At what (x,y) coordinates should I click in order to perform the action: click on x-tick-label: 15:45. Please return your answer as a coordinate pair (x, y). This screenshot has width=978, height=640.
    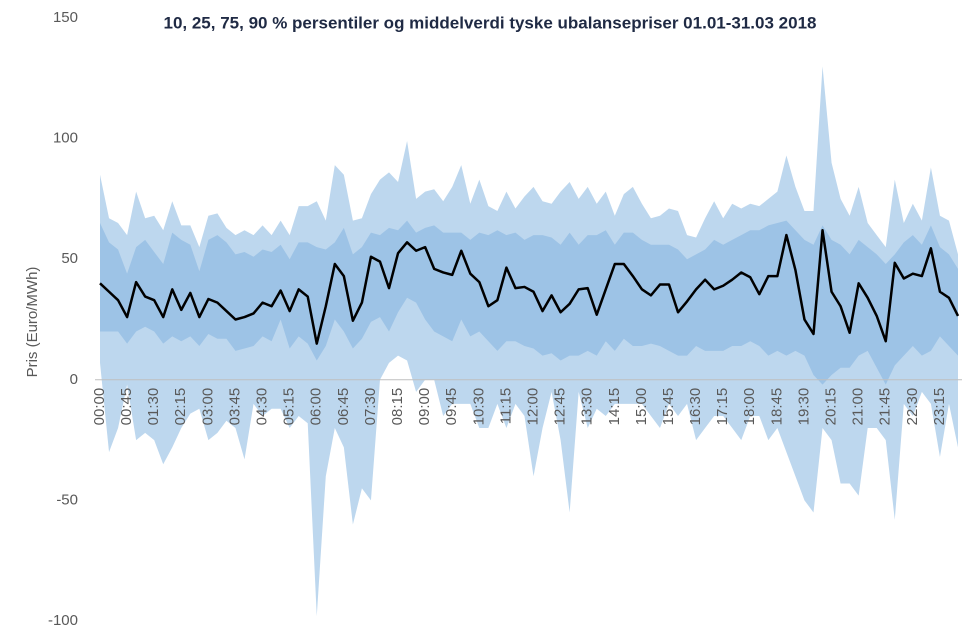
    Looking at the image, I should click on (668, 407).